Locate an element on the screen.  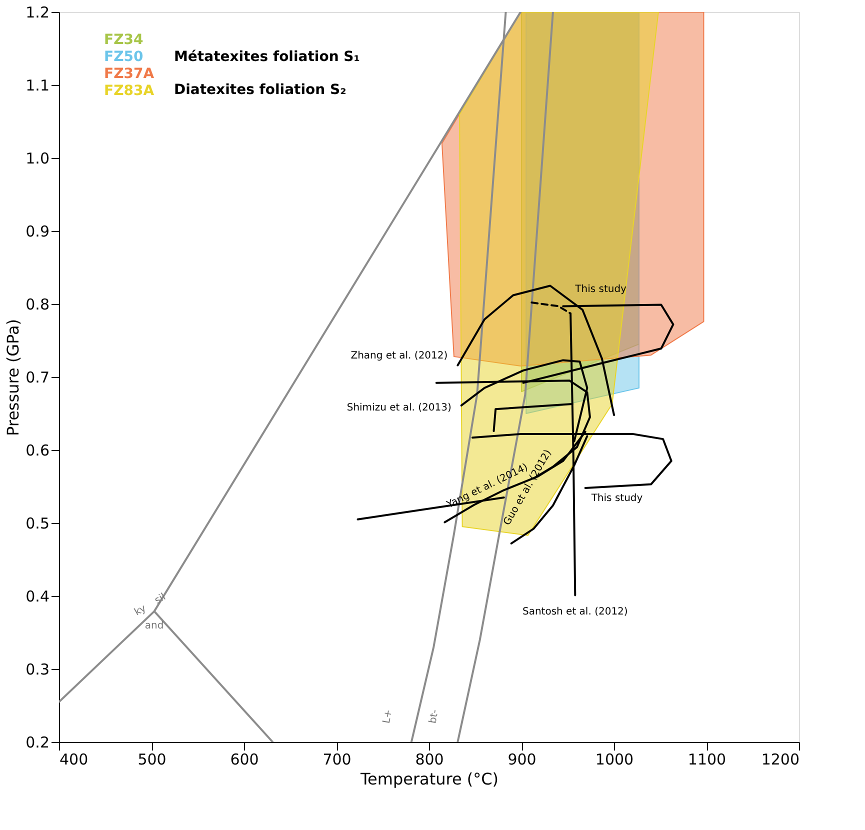
annotation: Métatexites foliation S₁ is located at coordinates (267, 57).